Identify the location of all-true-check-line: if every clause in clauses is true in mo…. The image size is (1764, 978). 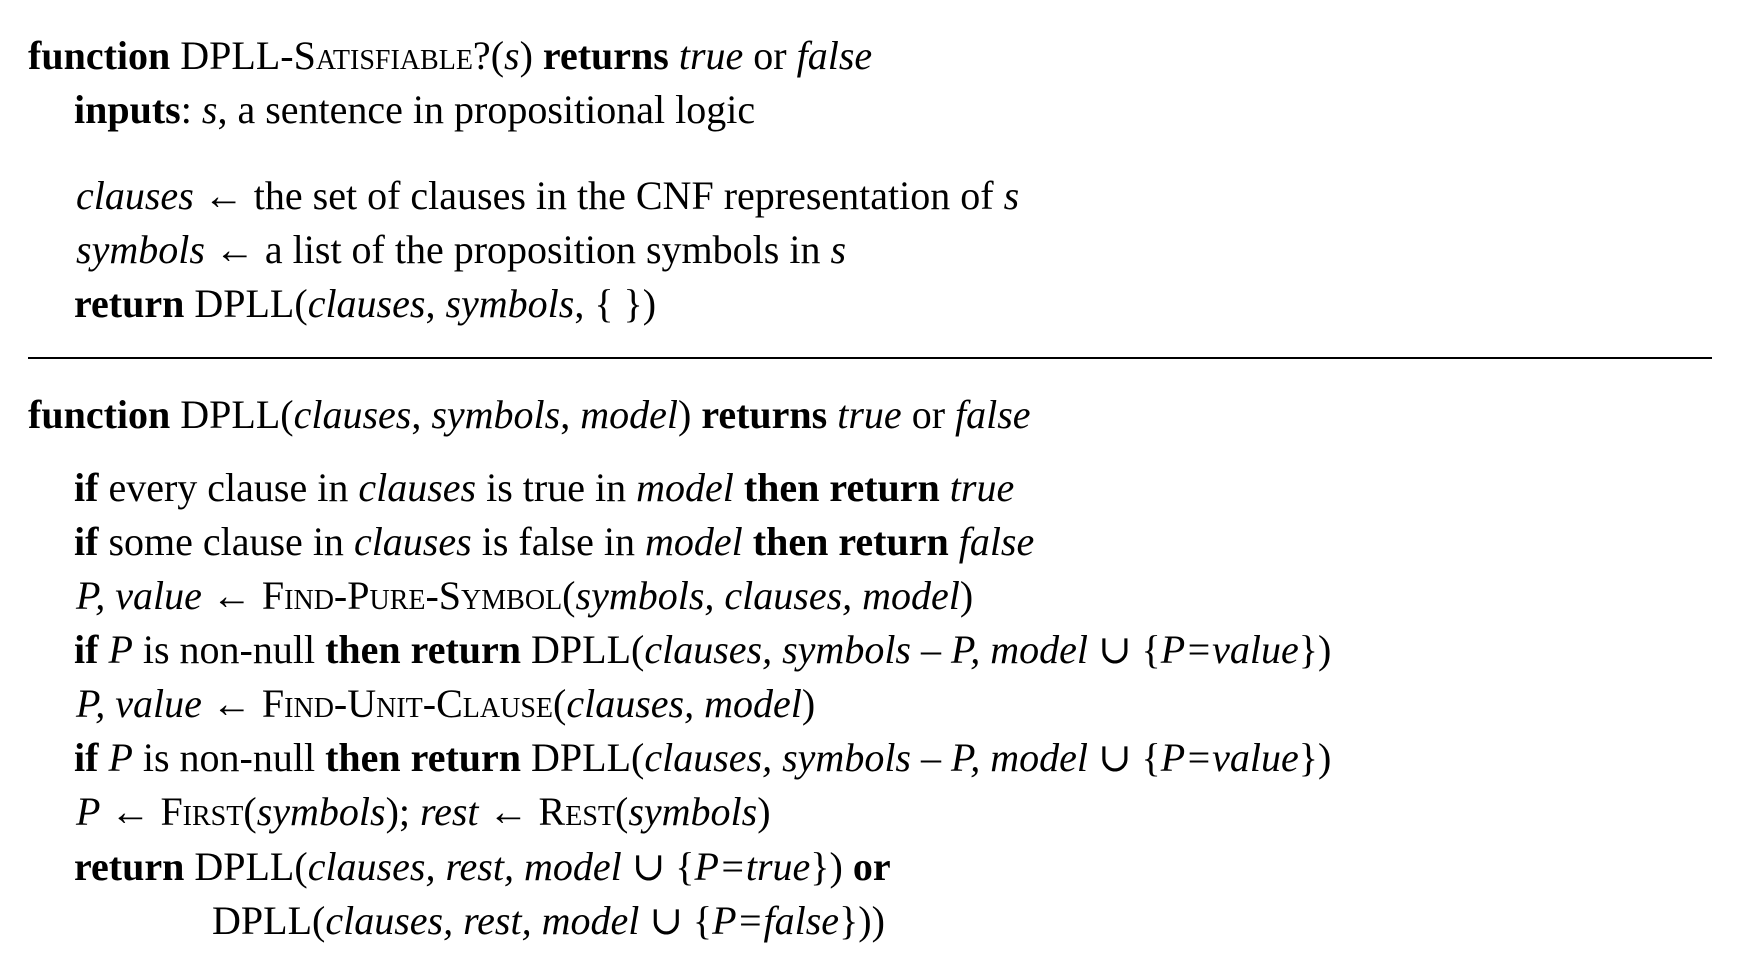
(544, 488).